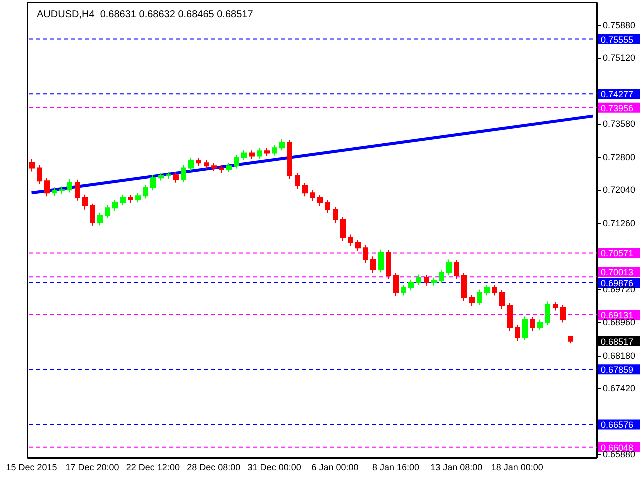  What do you see at coordinates (619, 57) in the screenshot?
I see `y-tick-label: 0.75120` at bounding box center [619, 57].